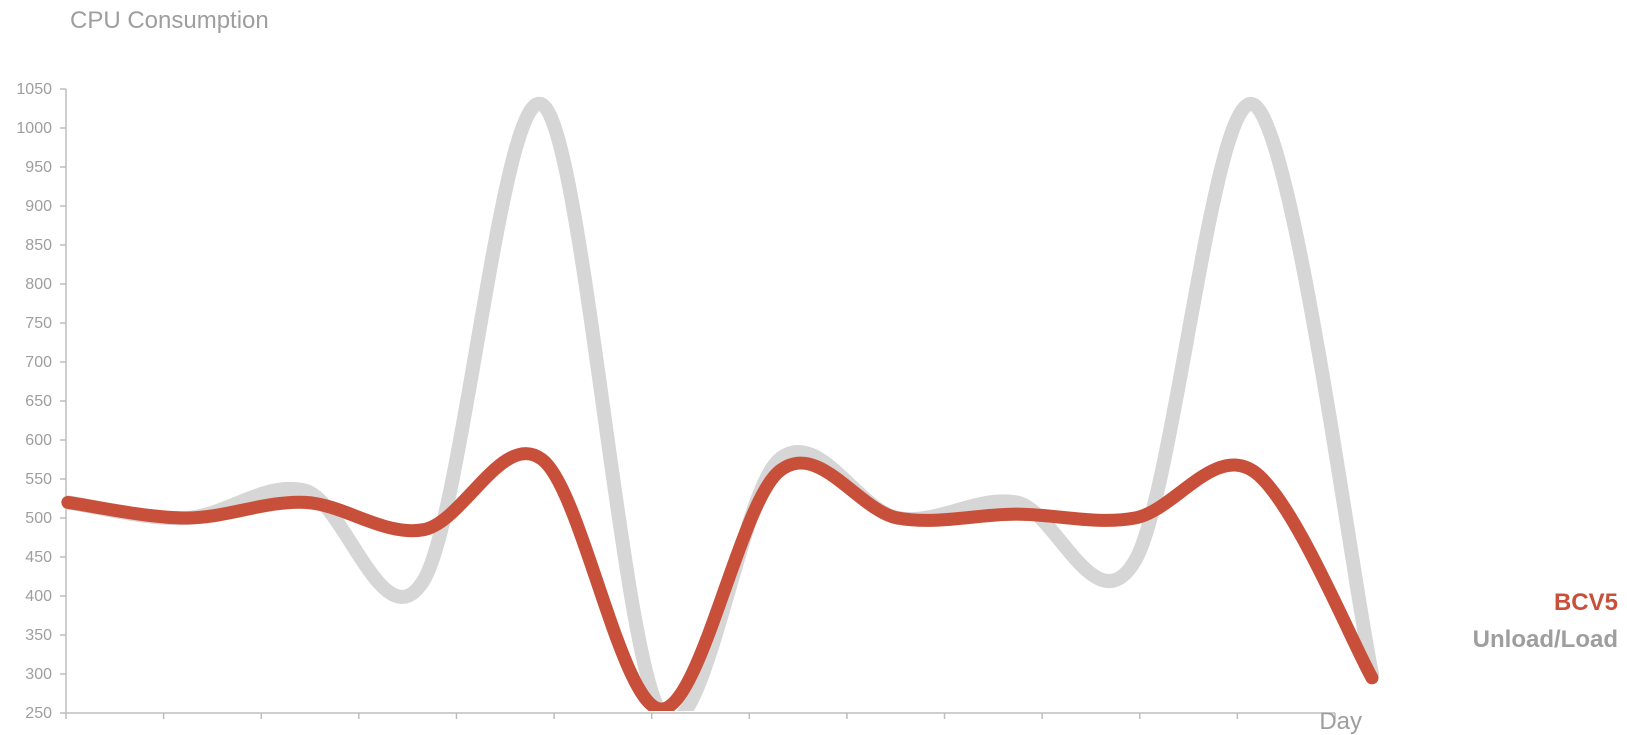 Image resolution: width=1627 pixels, height=735 pixels. Describe the element at coordinates (38, 440) in the screenshot. I see `y-tick-label: 600` at that location.